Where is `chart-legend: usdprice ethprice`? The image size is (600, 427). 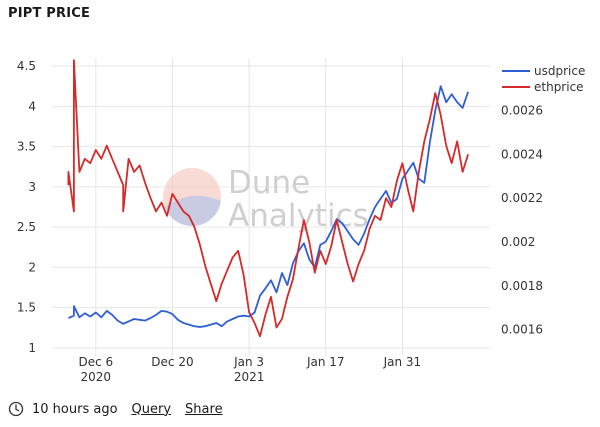
chart-legend: usdprice ethprice is located at coordinates (543, 79).